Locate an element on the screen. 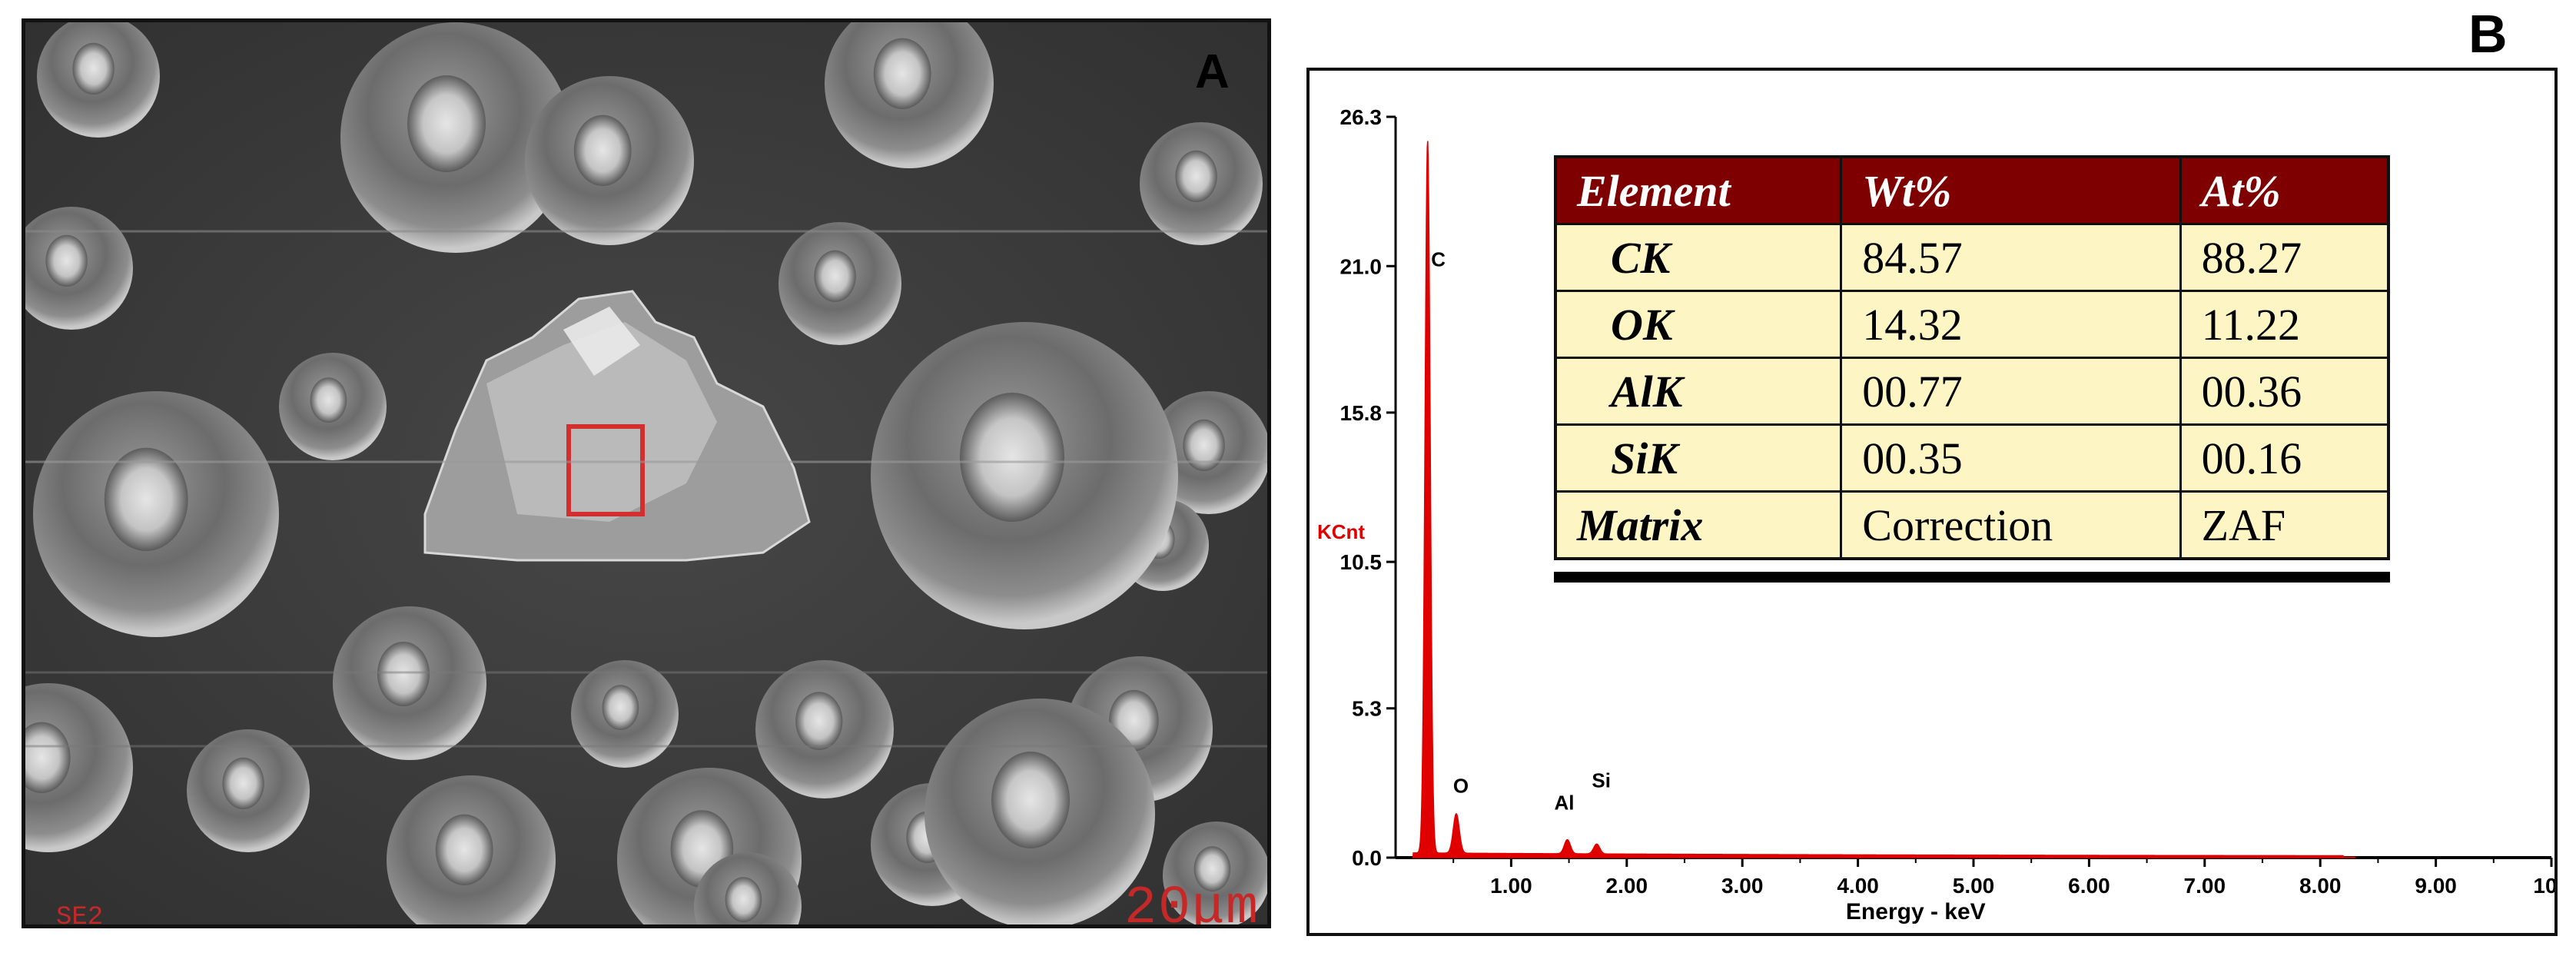 This screenshot has height=956, width=2576. element-cell: AlK is located at coordinates (1698, 391).